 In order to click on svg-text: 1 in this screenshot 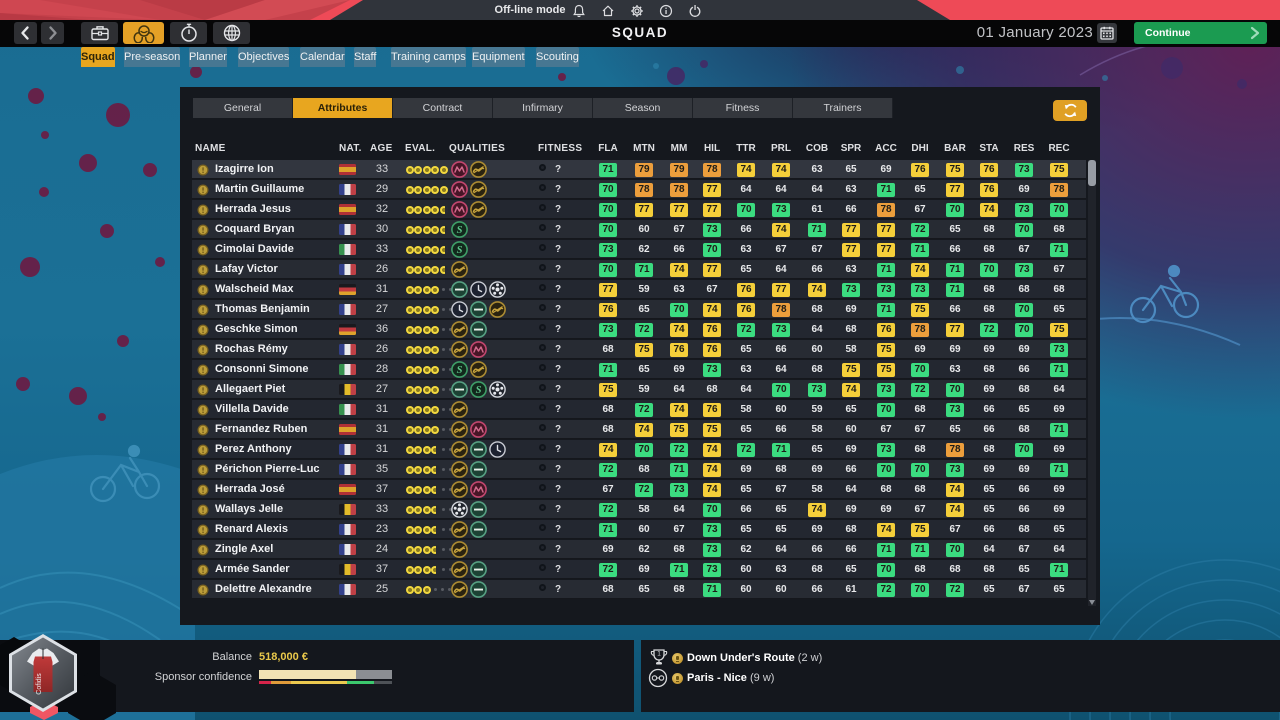, I will do `click(659, 654)`.